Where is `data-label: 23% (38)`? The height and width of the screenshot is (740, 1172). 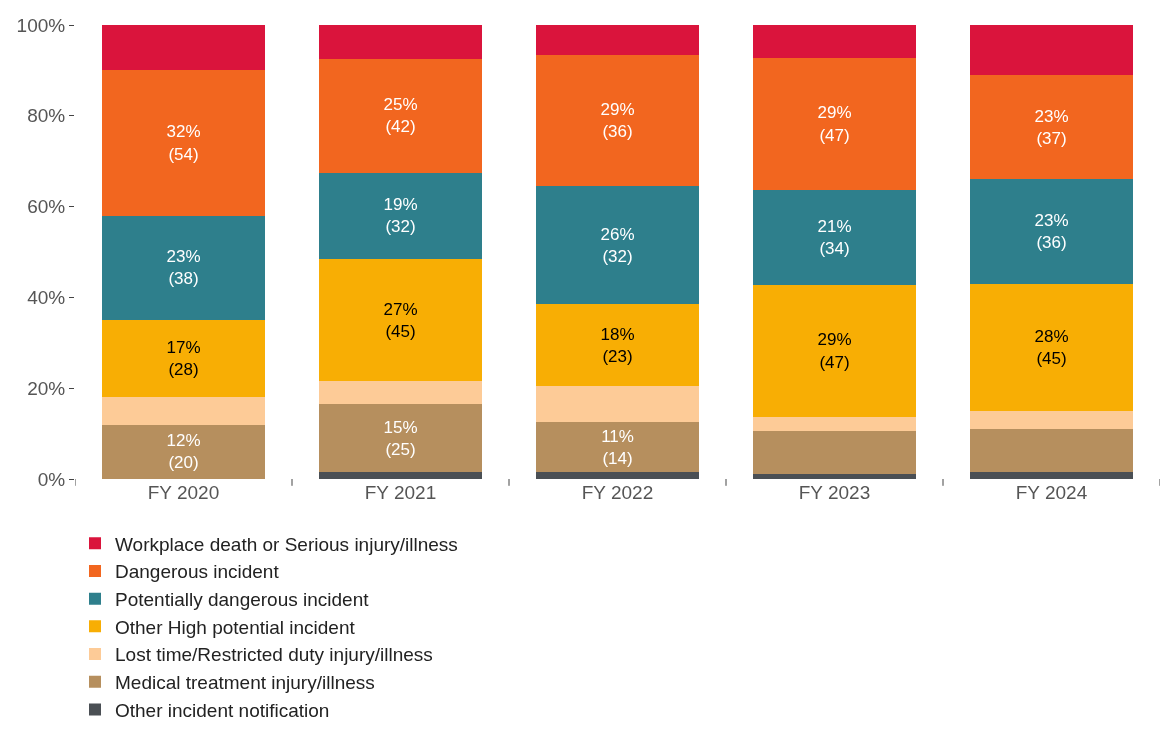 data-label: 23% (38) is located at coordinates (183, 268).